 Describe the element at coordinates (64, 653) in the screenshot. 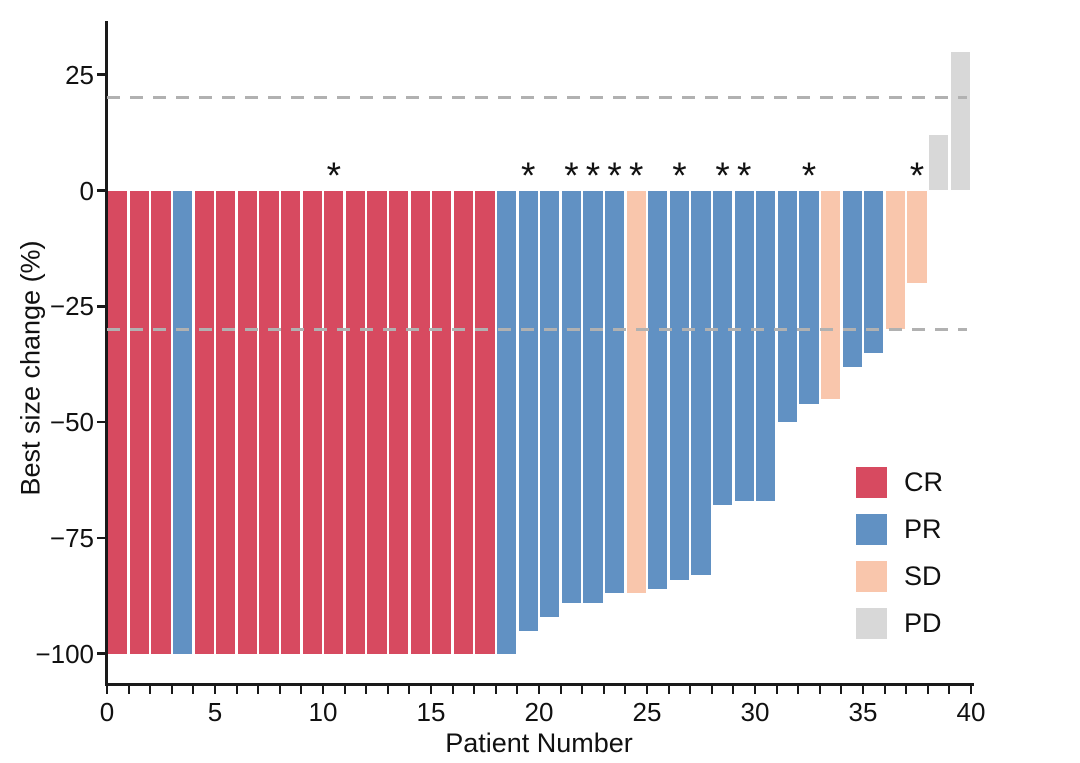

I see `y-tick-label: −100` at that location.